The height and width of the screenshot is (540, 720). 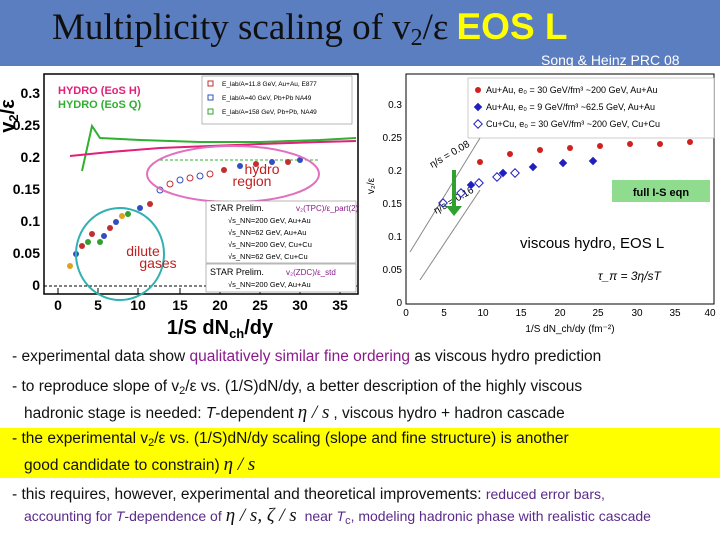 What do you see at coordinates (311, 272) in the screenshot?
I see `svg-text: v₂(ZDC)/ε_std` at bounding box center [311, 272].